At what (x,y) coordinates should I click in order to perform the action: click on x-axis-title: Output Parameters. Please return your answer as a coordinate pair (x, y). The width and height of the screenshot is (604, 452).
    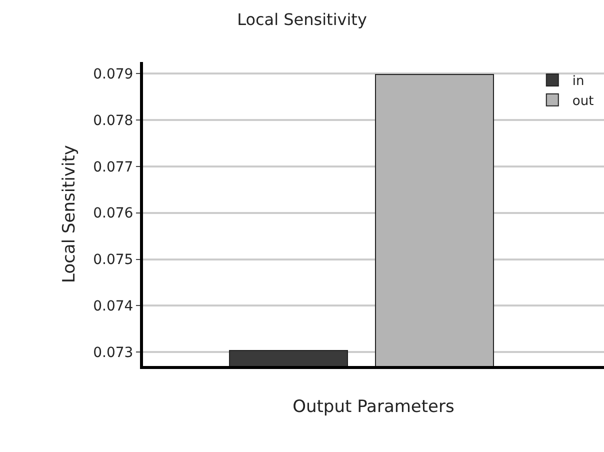
    Looking at the image, I should click on (373, 407).